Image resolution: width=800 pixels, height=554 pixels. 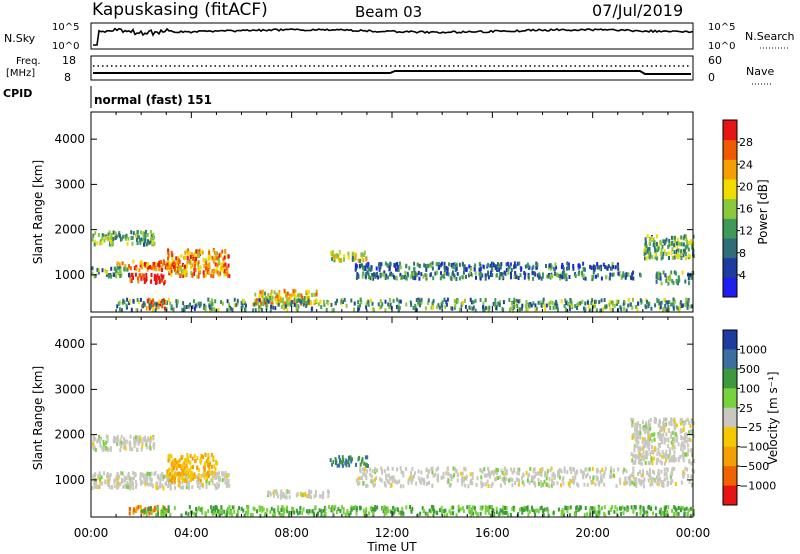 What do you see at coordinates (754, 447) in the screenshot?
I see `velocity-colorbar-tick: −100` at bounding box center [754, 447].